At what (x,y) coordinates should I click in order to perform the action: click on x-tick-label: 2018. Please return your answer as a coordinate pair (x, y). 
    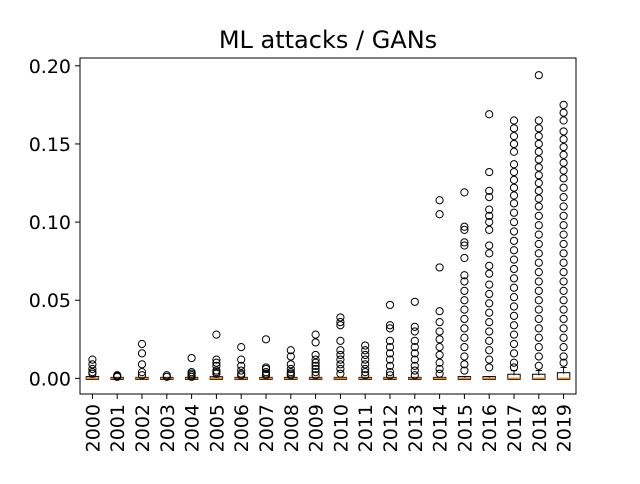
    Looking at the image, I should click on (540, 428).